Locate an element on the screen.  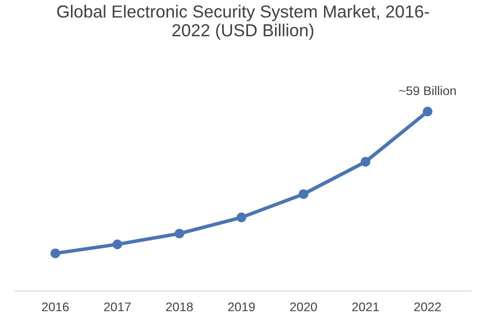
x-tick-label: 2017 is located at coordinates (117, 307).